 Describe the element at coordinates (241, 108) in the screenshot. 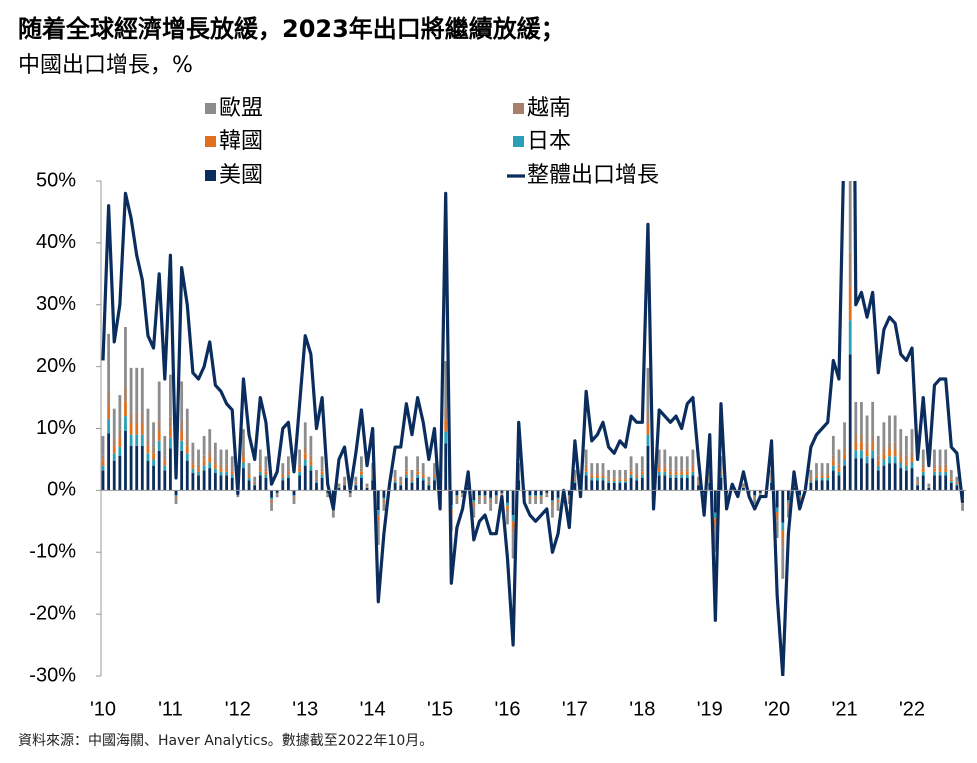

I see `legend-label: 歐盟` at that location.